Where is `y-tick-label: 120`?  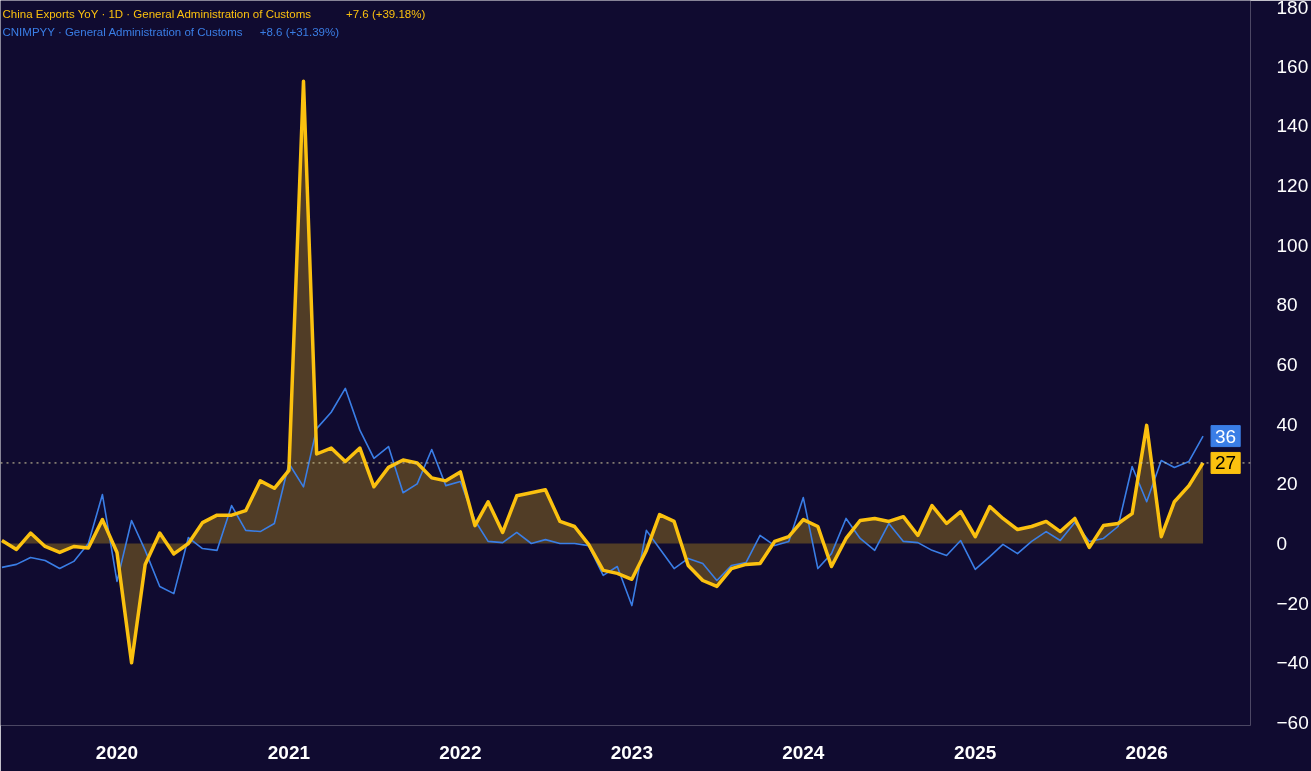
y-tick-label: 120 is located at coordinates (1292, 185).